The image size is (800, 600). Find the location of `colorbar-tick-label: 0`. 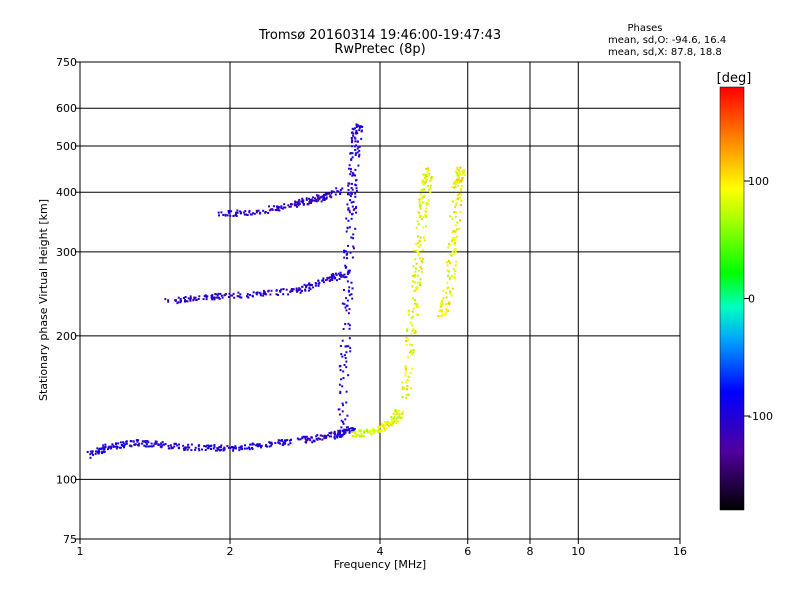

colorbar-tick-label: 0 is located at coordinates (751, 299).